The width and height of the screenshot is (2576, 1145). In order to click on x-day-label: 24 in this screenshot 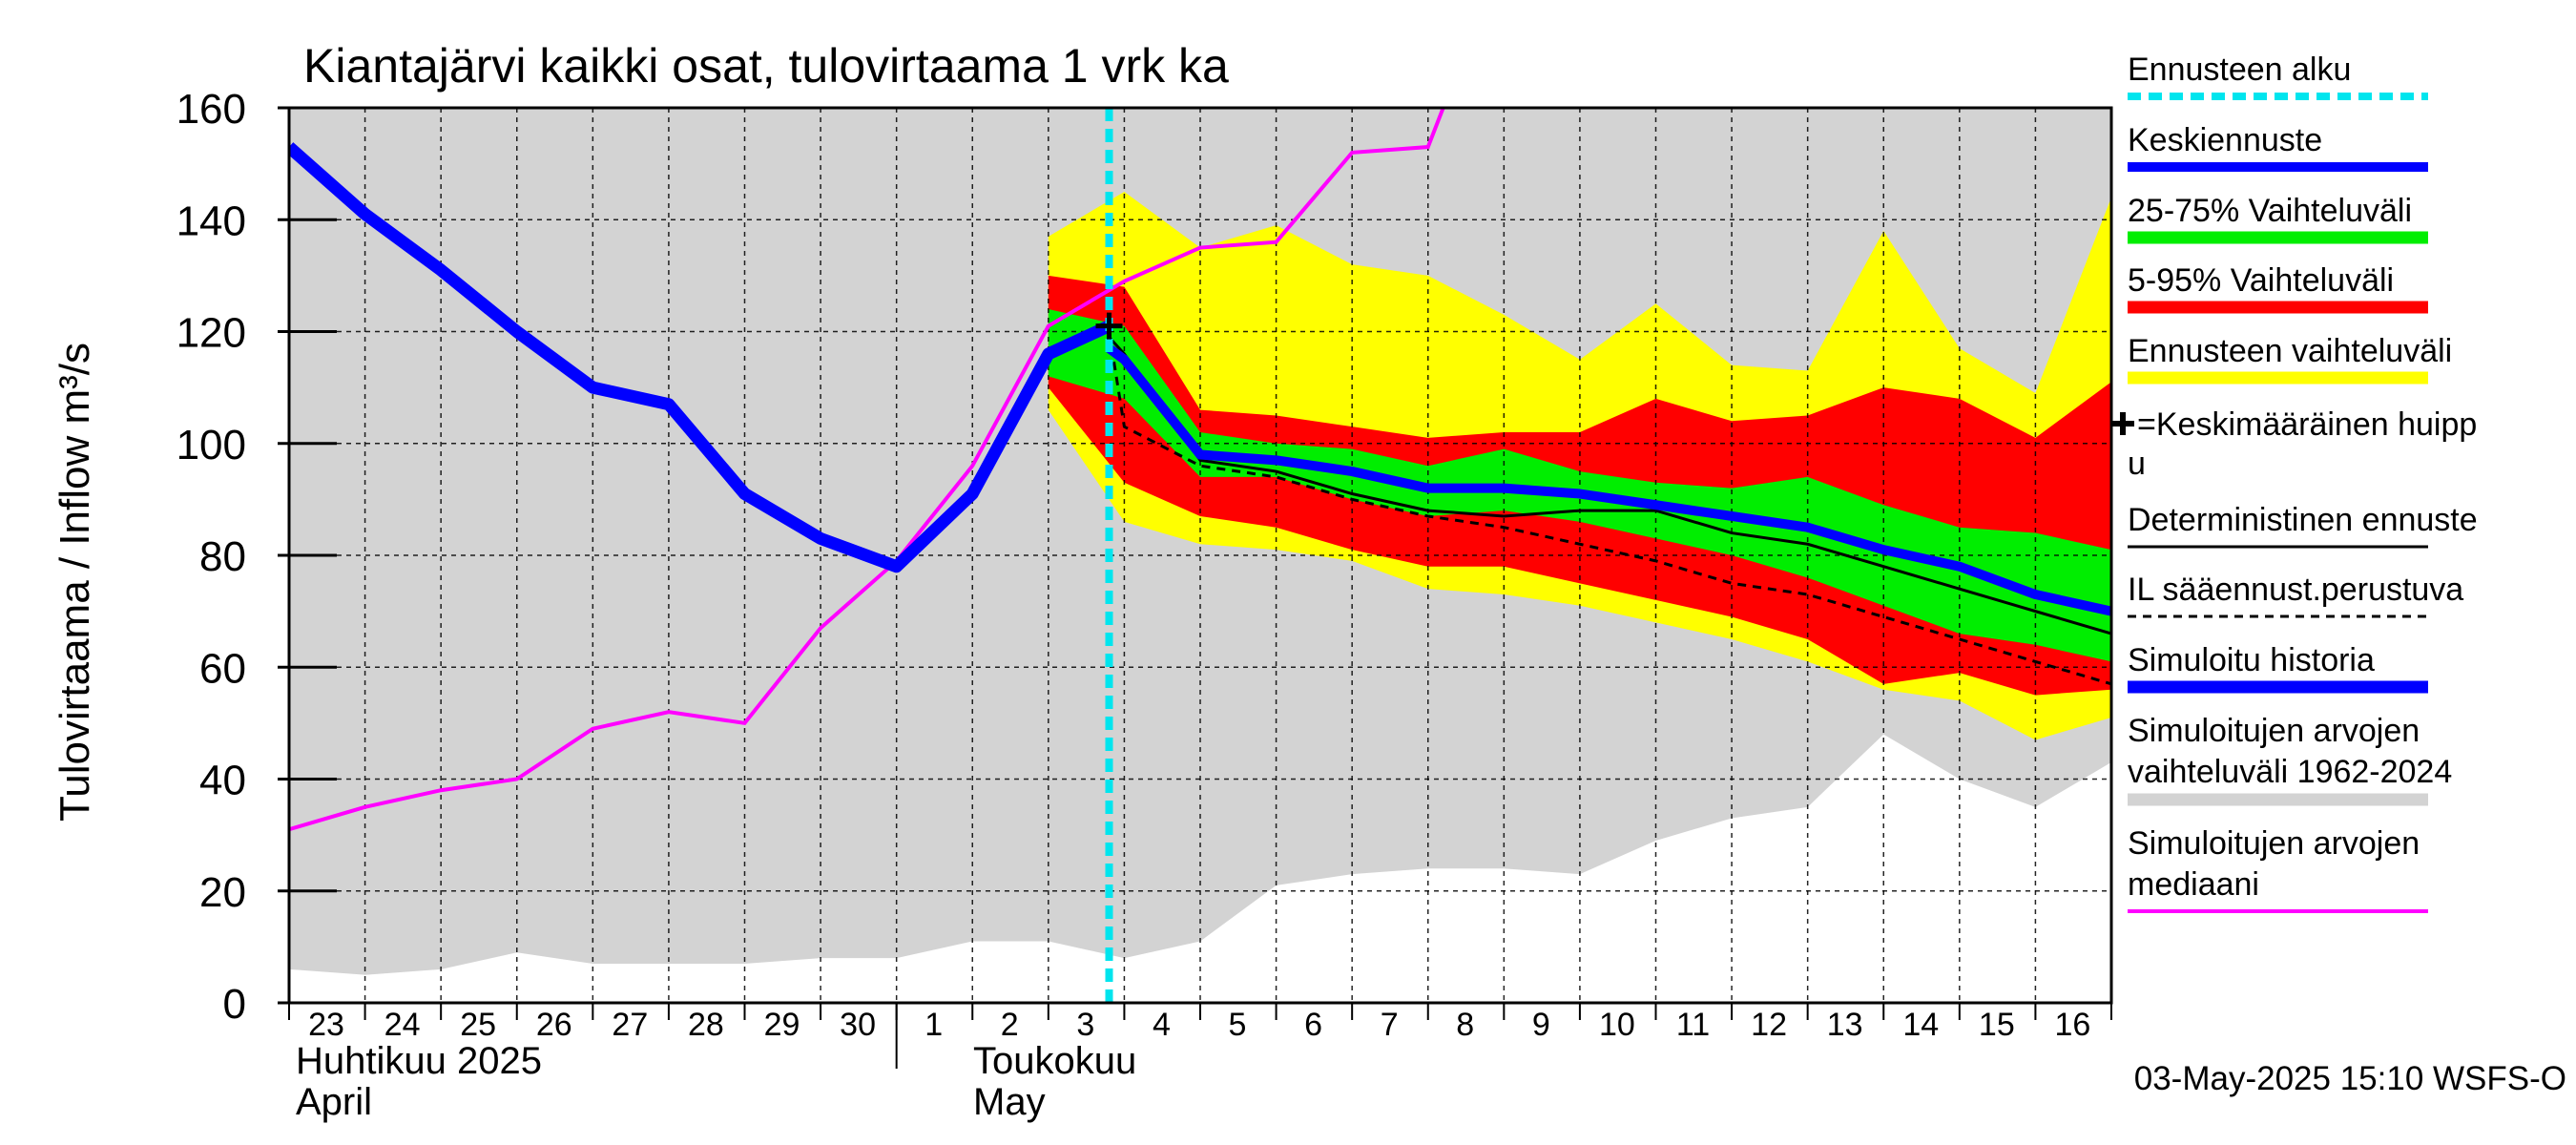, I will do `click(402, 1025)`.